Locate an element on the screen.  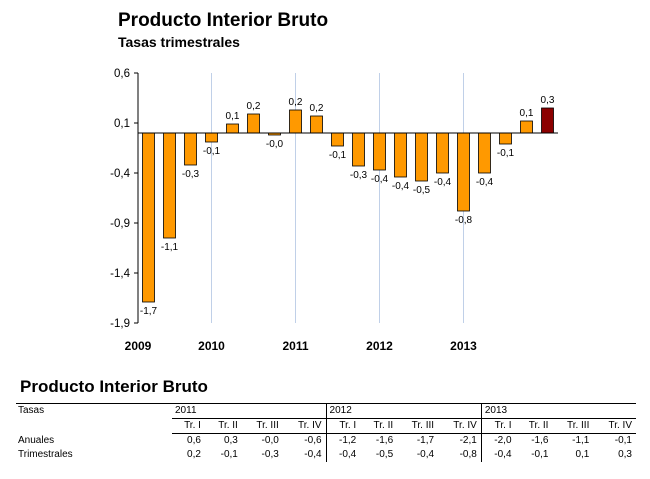
table-cell: -2,0 is located at coordinates (498, 440).